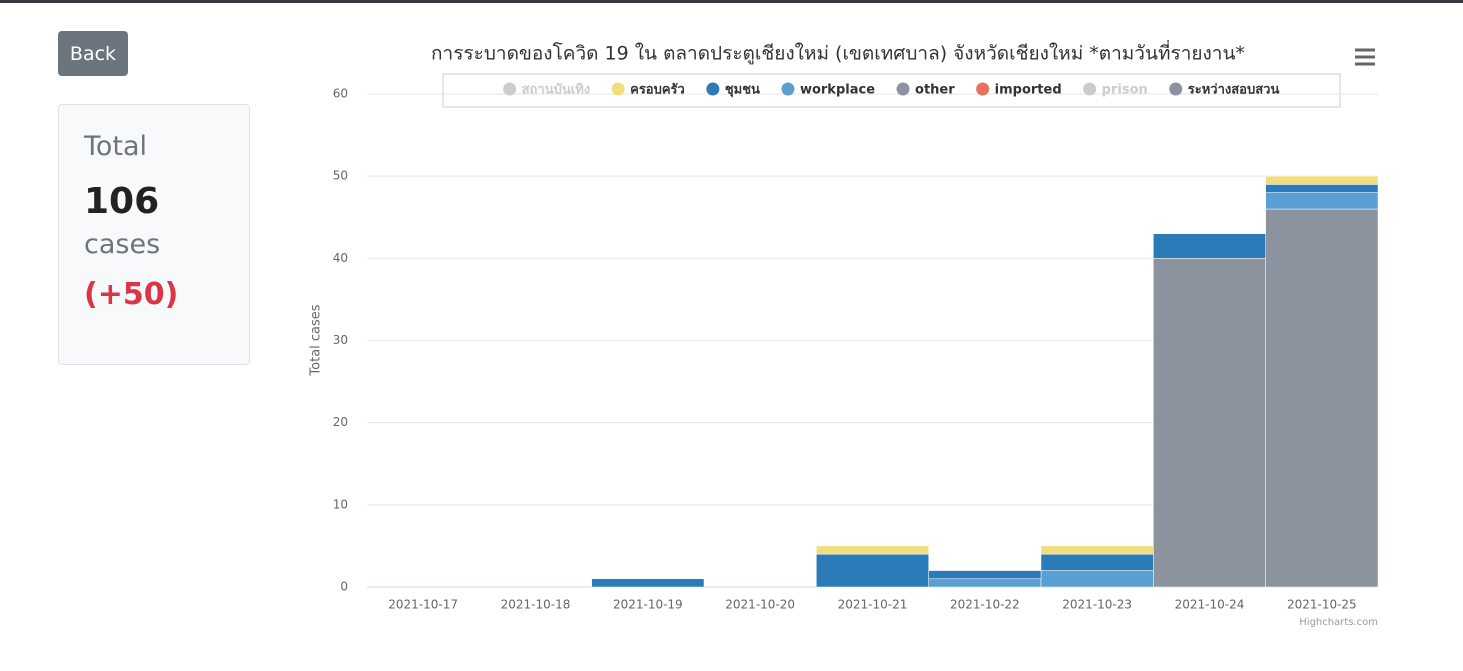  What do you see at coordinates (116, 146) in the screenshot?
I see `total-label: Total` at bounding box center [116, 146].